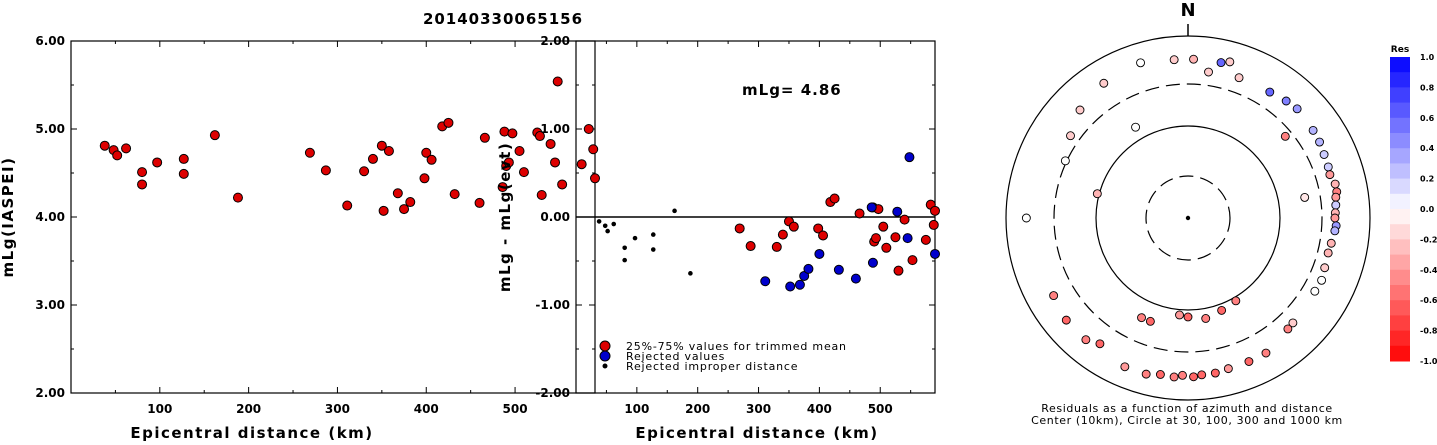 The height and width of the screenshot is (445, 1437). I want to click on legend-distance-label: Rejected improper distance, so click(712, 366).